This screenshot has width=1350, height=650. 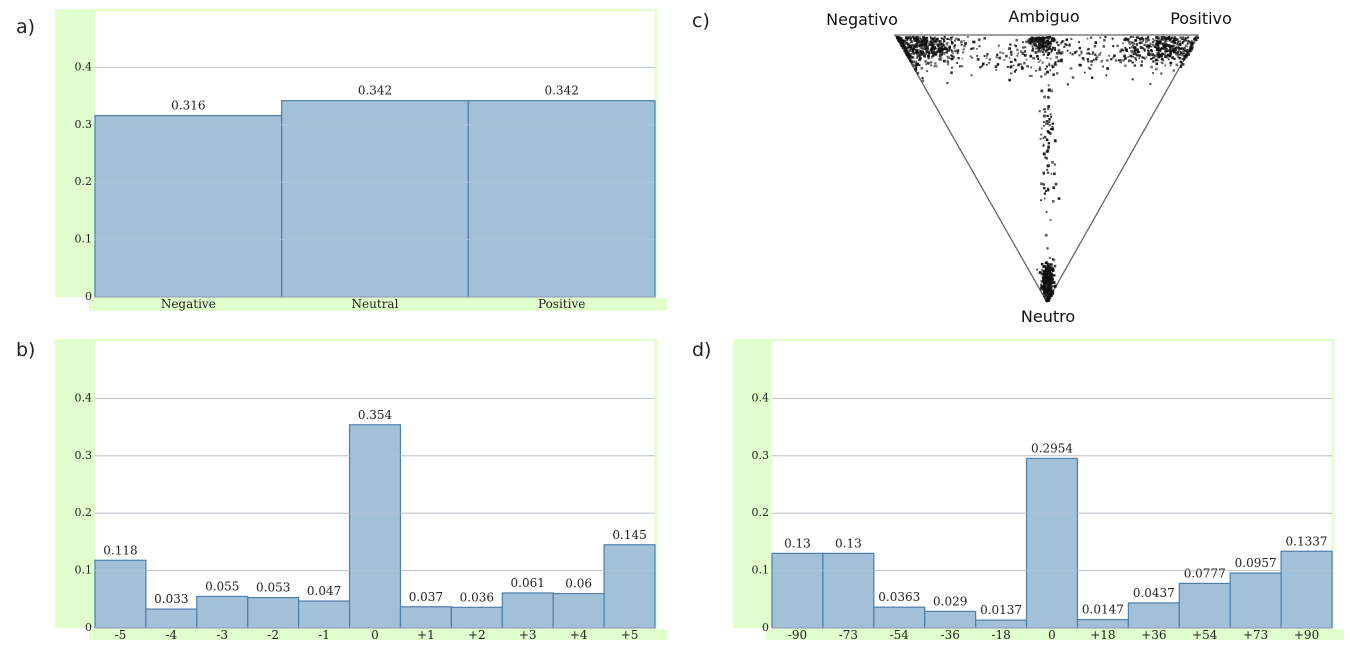 I want to click on bar-value-label: 0.033, so click(x=171, y=599).